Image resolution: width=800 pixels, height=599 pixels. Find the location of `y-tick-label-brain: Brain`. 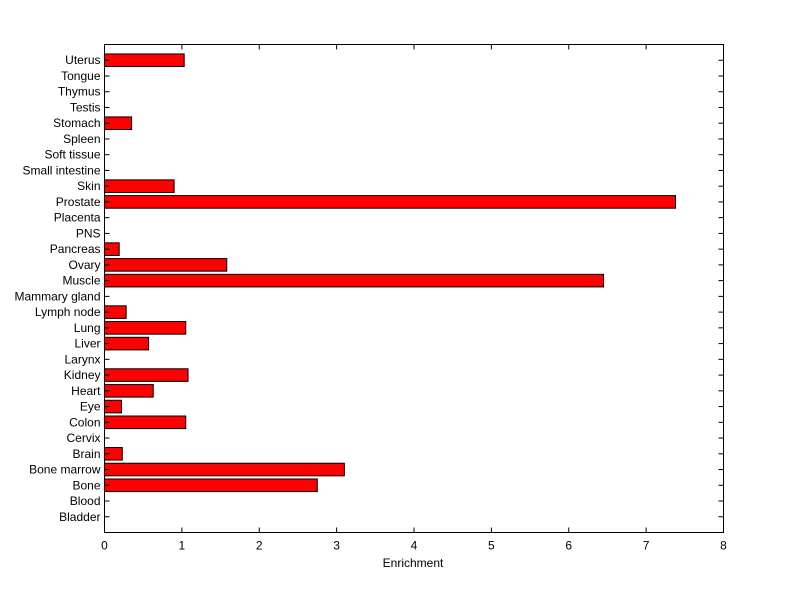

y-tick-label-brain: Brain is located at coordinates (86, 454).